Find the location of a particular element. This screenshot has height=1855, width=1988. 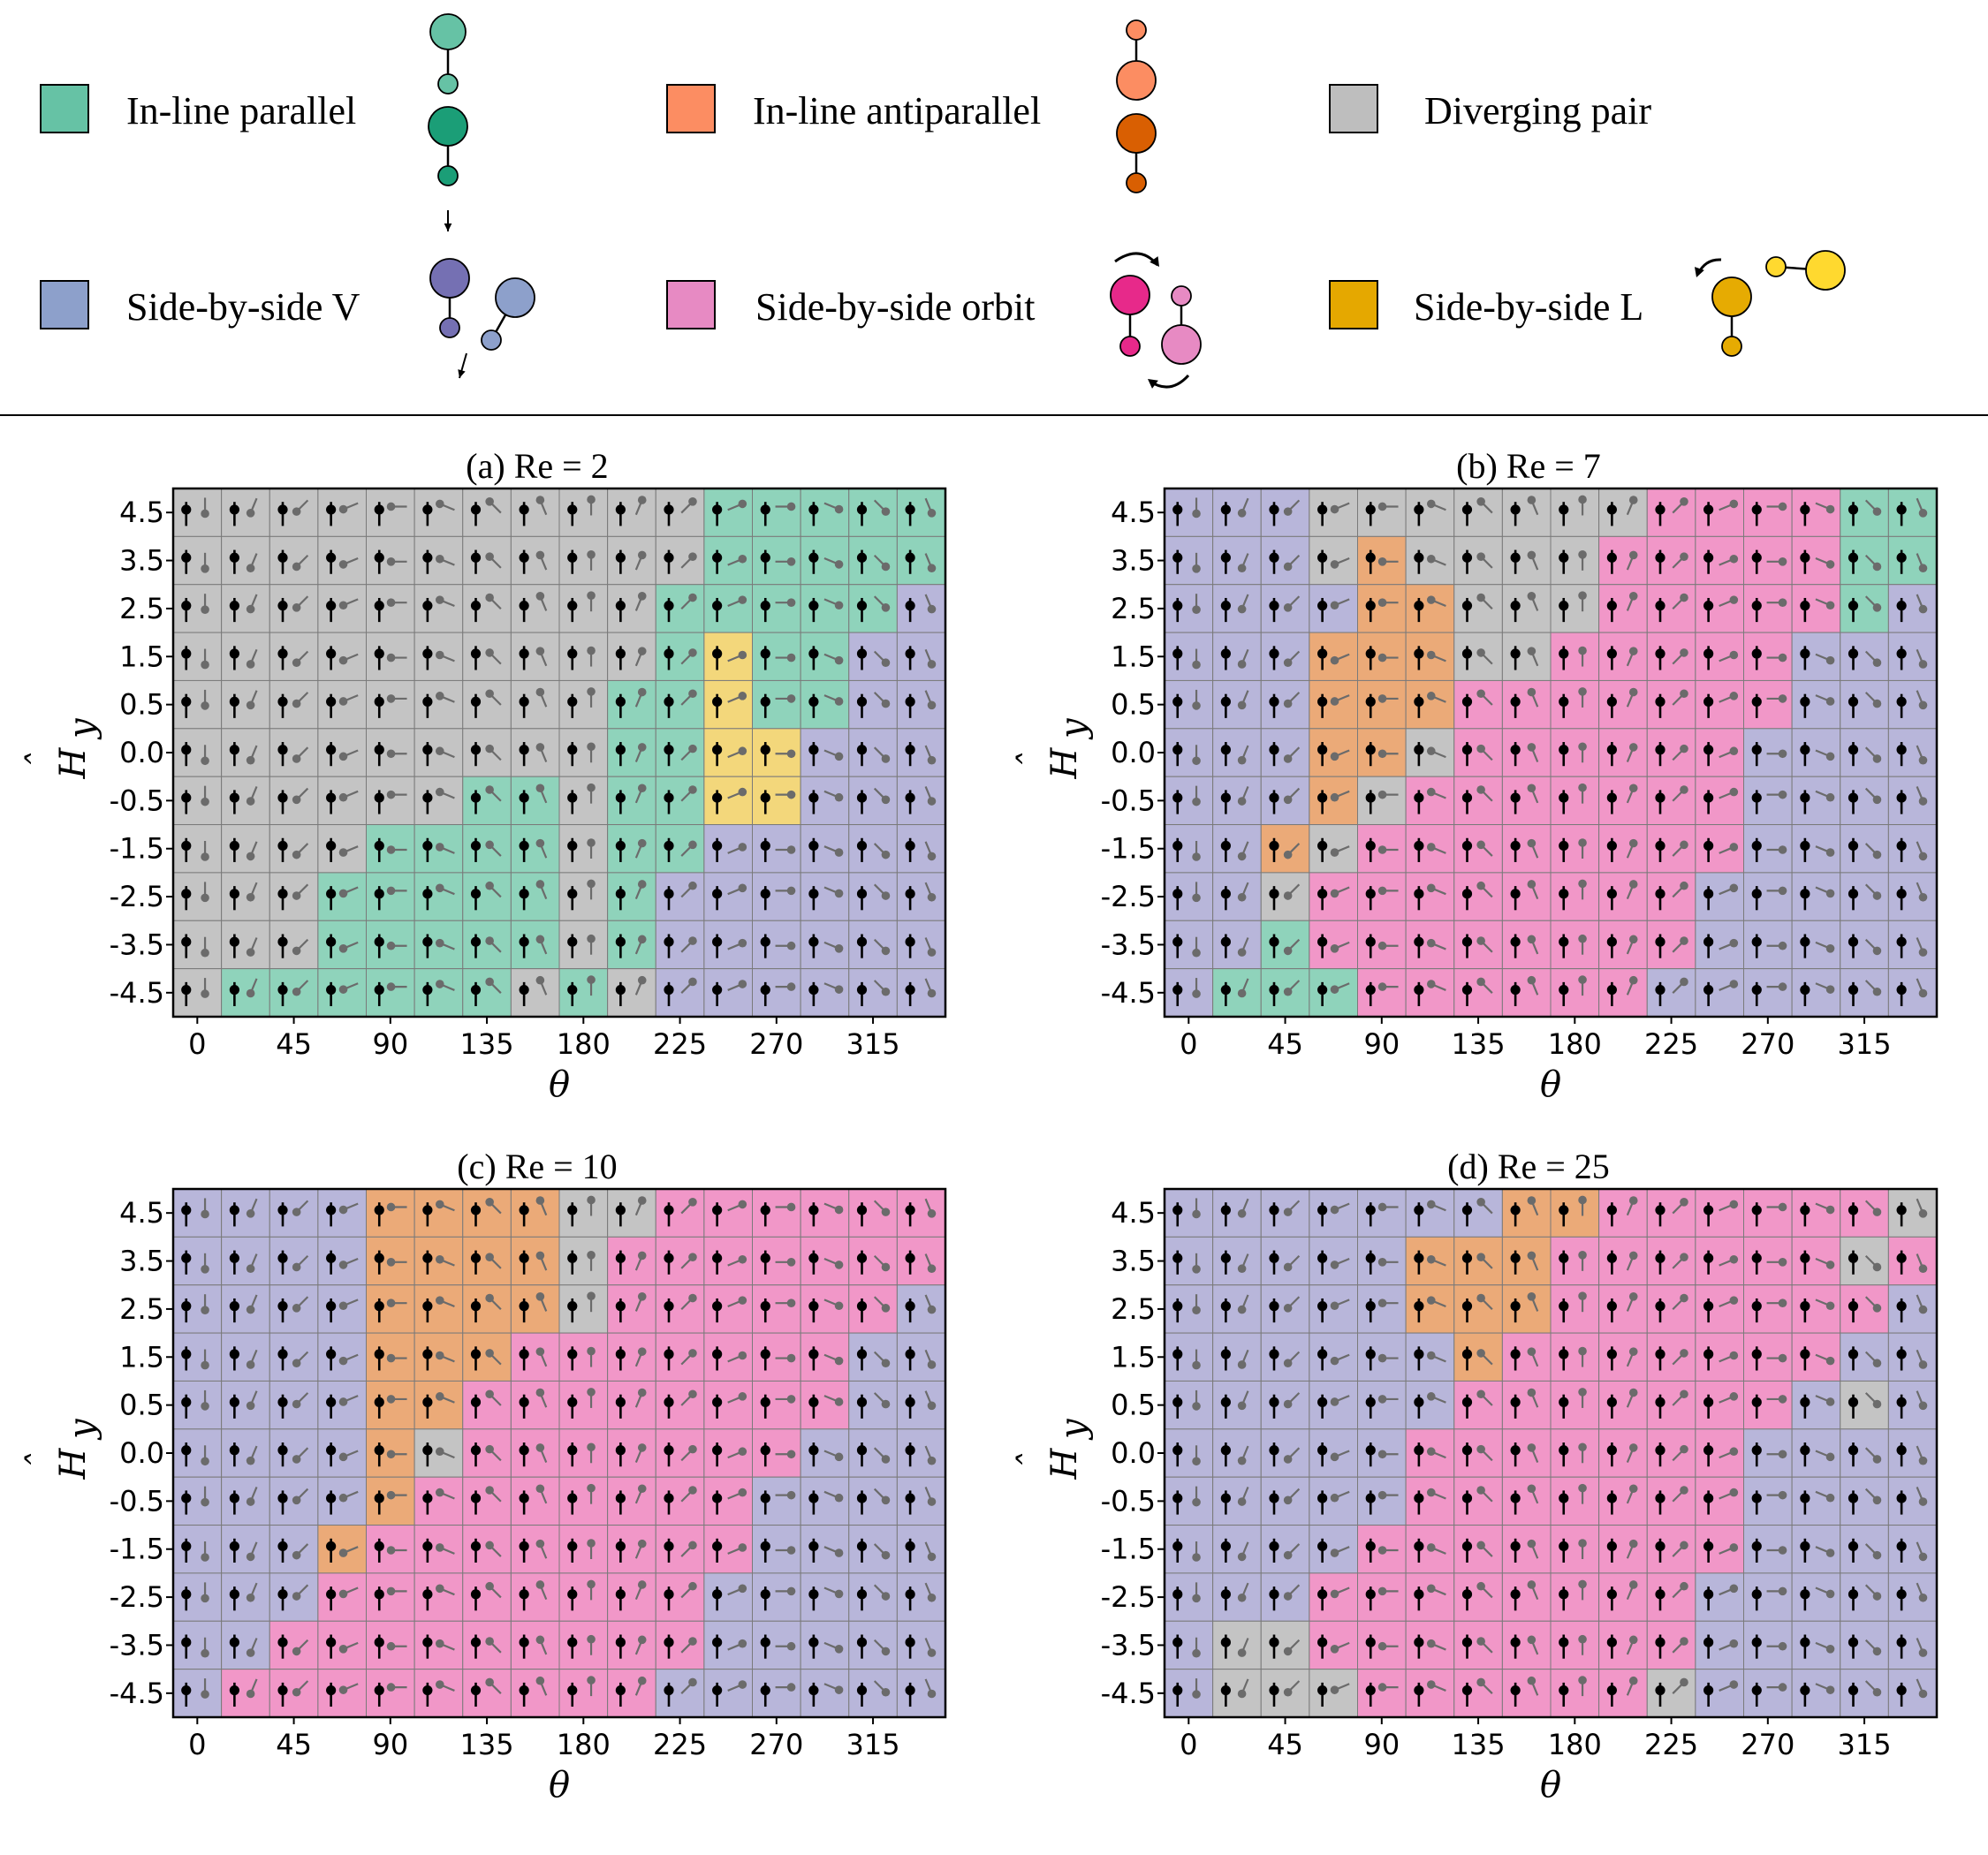

y-axis-label: Hˆy is located at coordinates (1053, 748).